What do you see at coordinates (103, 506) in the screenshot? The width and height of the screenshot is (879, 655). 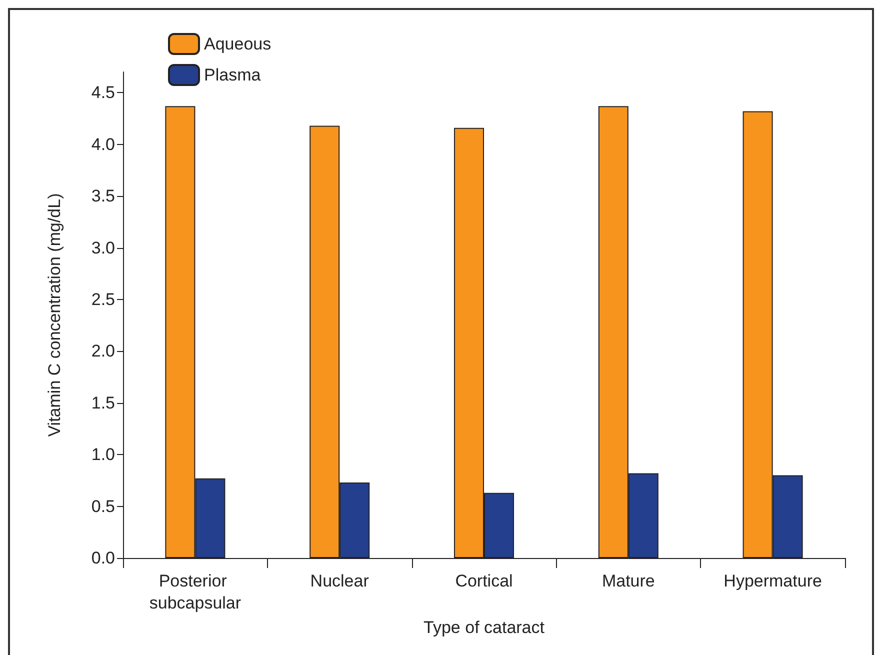 I see `y-tick-label: 0.5` at bounding box center [103, 506].